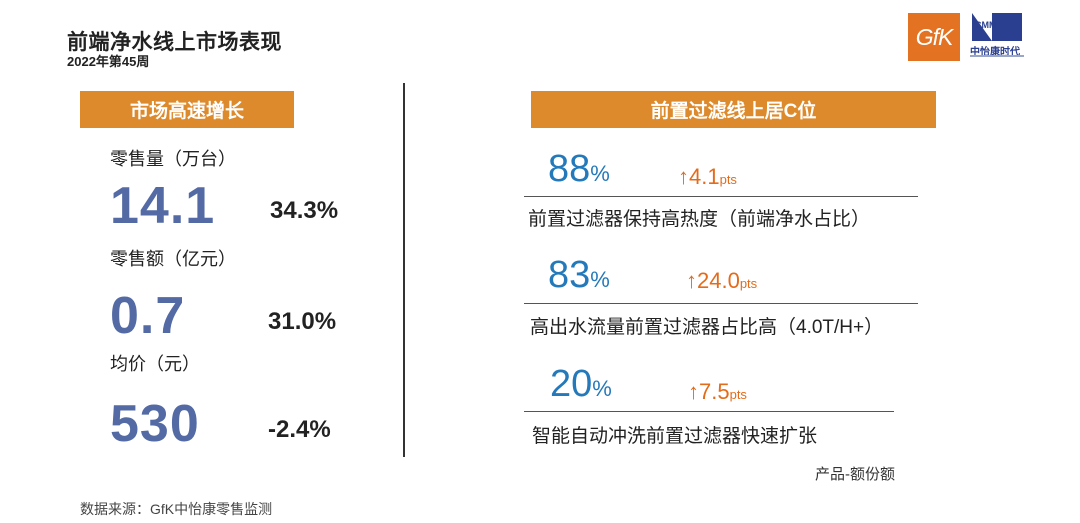 The image size is (1080, 523). What do you see at coordinates (163, 206) in the screenshot?
I see `retail-volume-value: 14.1` at bounding box center [163, 206].